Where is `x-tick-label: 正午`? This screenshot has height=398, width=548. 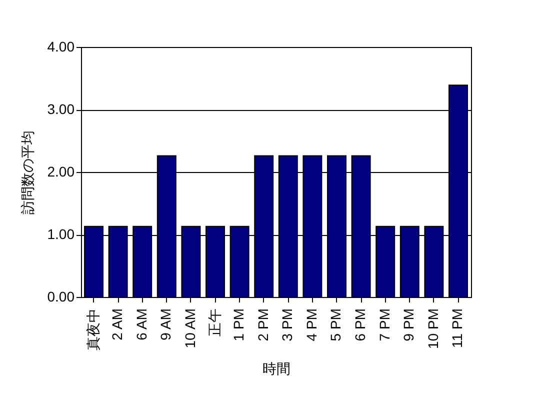 x-tick-label: 正午 is located at coordinates (214, 322).